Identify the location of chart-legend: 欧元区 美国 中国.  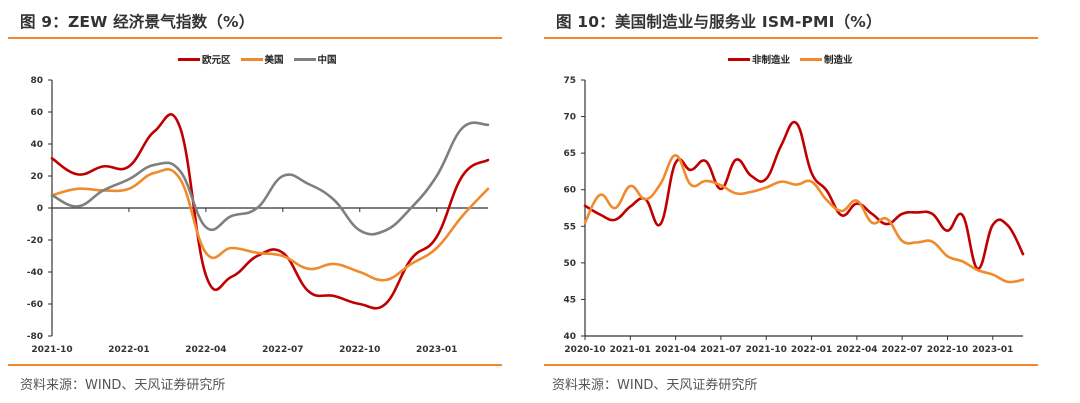
(257, 59).